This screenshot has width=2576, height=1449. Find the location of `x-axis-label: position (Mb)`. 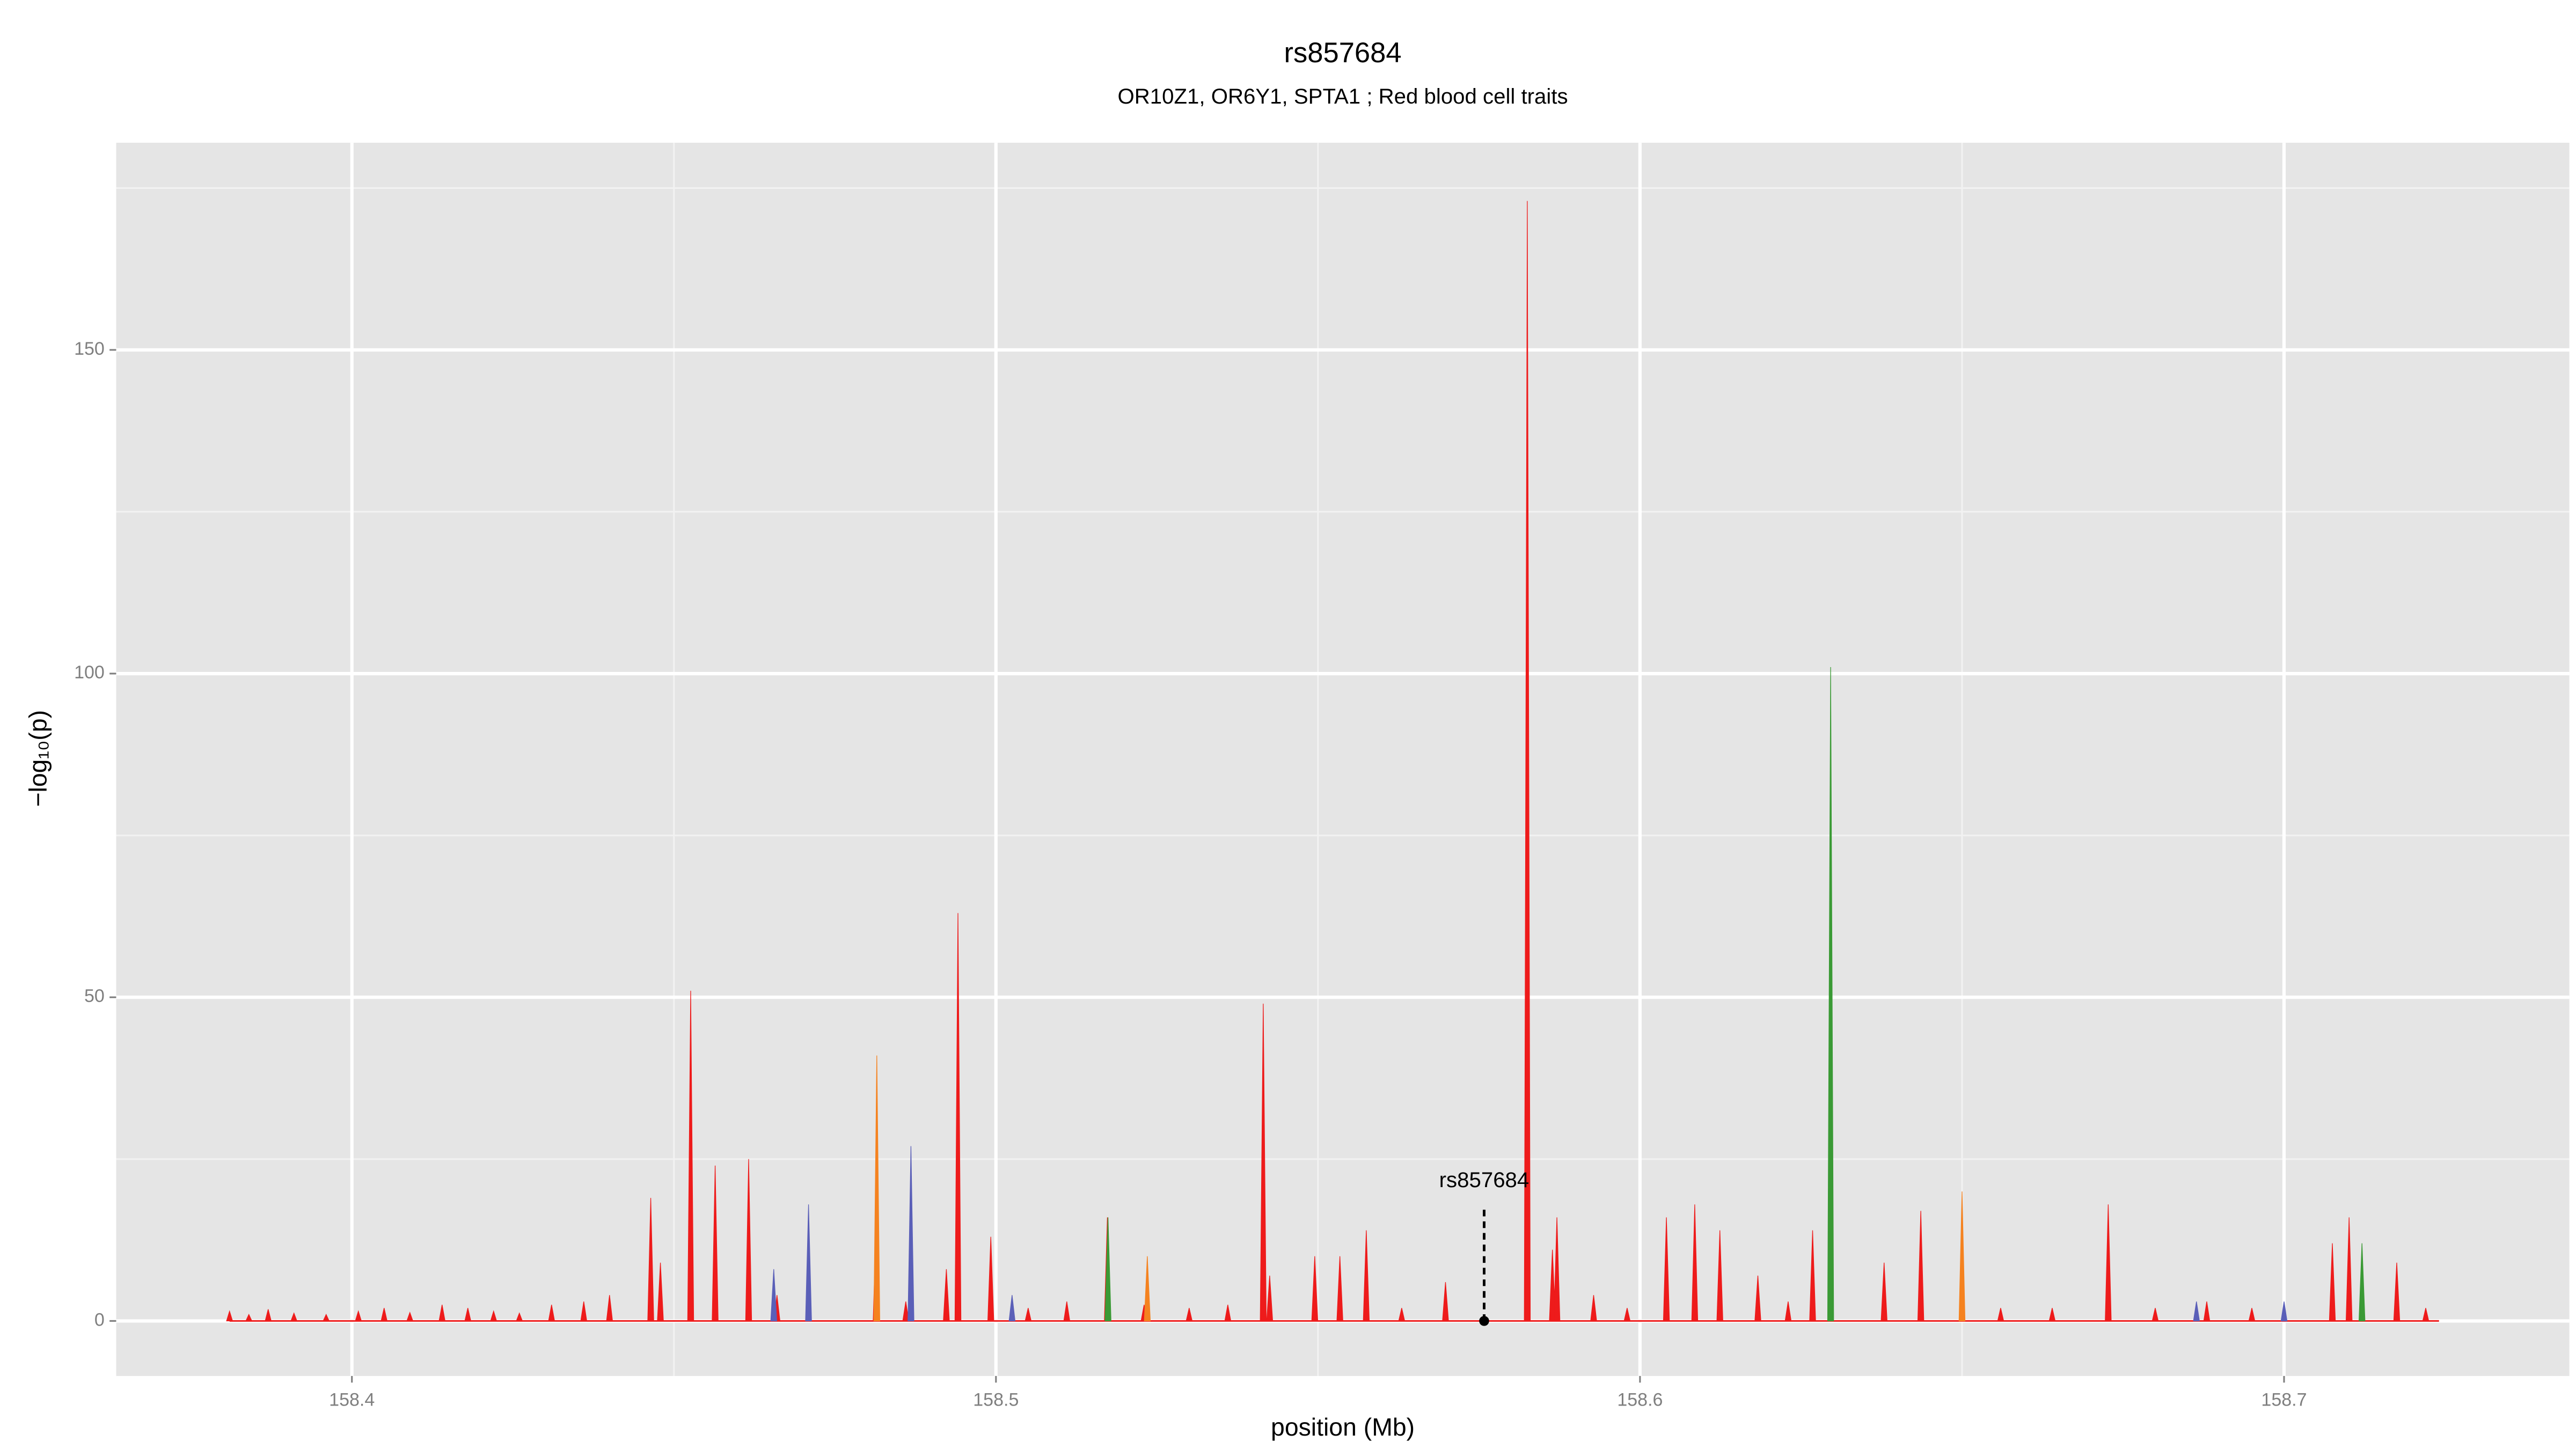

x-axis-label: position (Mb) is located at coordinates (1343, 1427).